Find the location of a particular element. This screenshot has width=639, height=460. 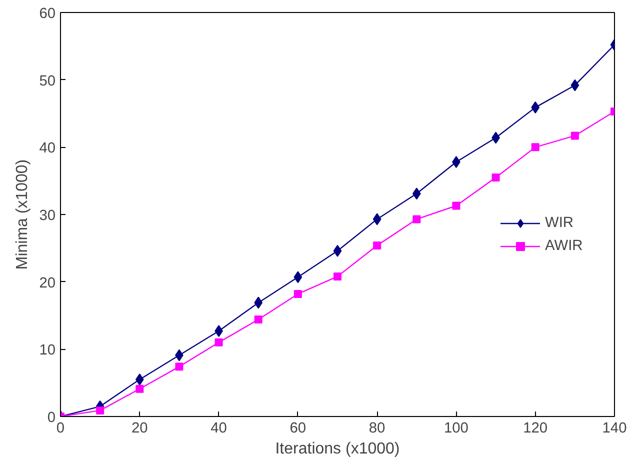

legend-label: AWIR is located at coordinates (564, 246).